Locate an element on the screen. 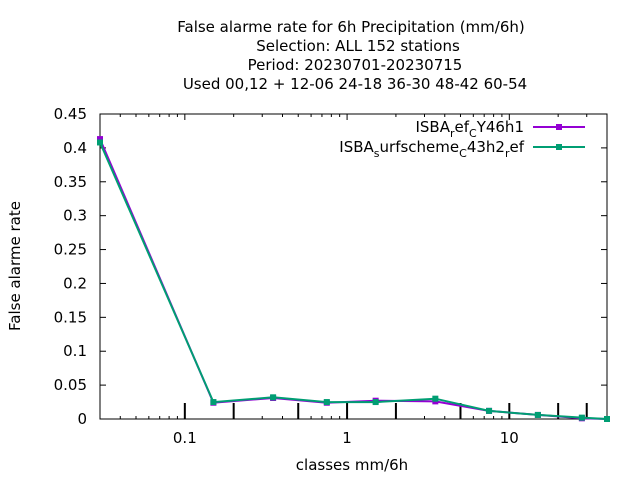  y-tick-label: 0.1 is located at coordinates (75, 351).